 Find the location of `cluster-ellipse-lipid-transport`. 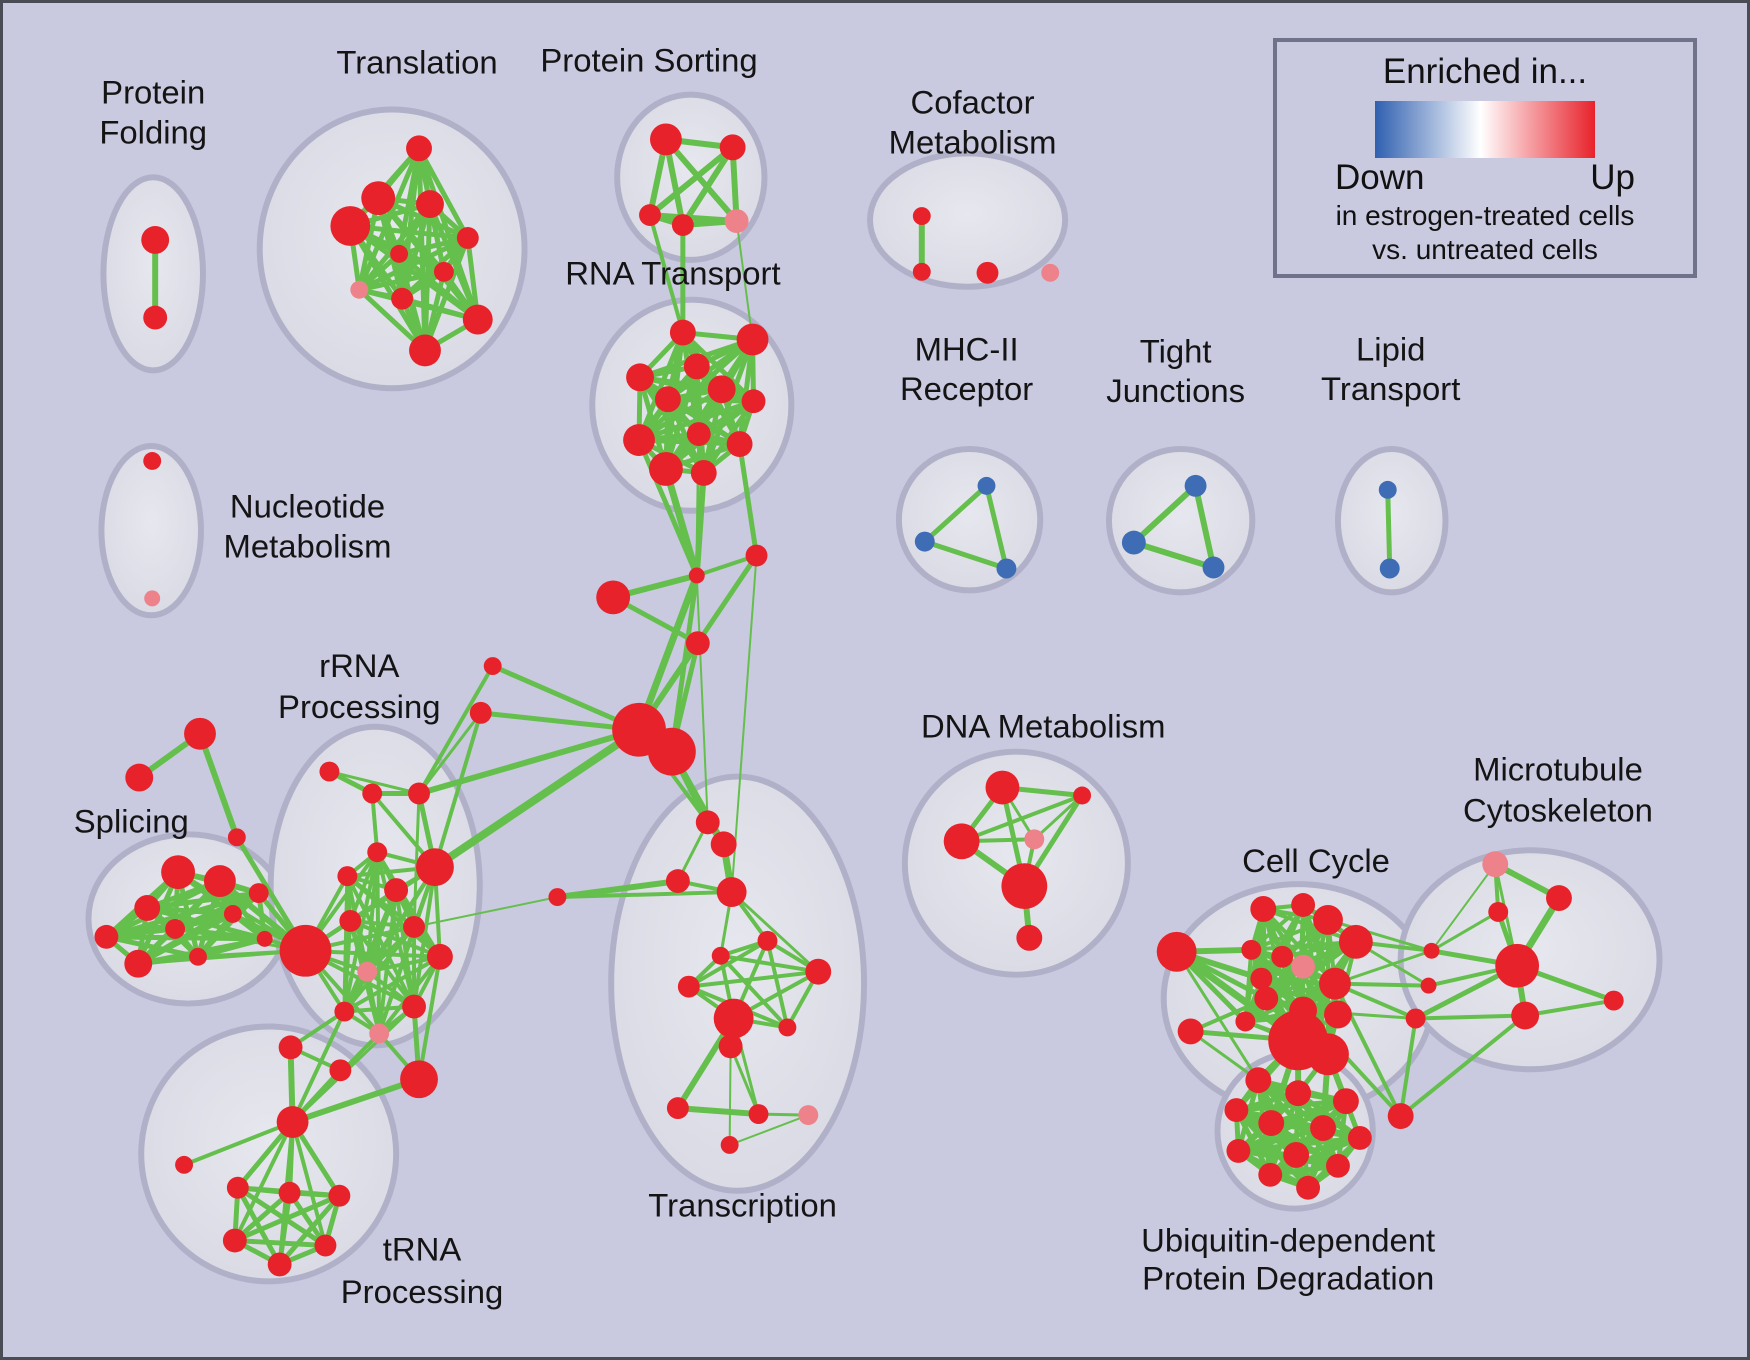

cluster-ellipse-lipid-transport is located at coordinates (1391, 521).